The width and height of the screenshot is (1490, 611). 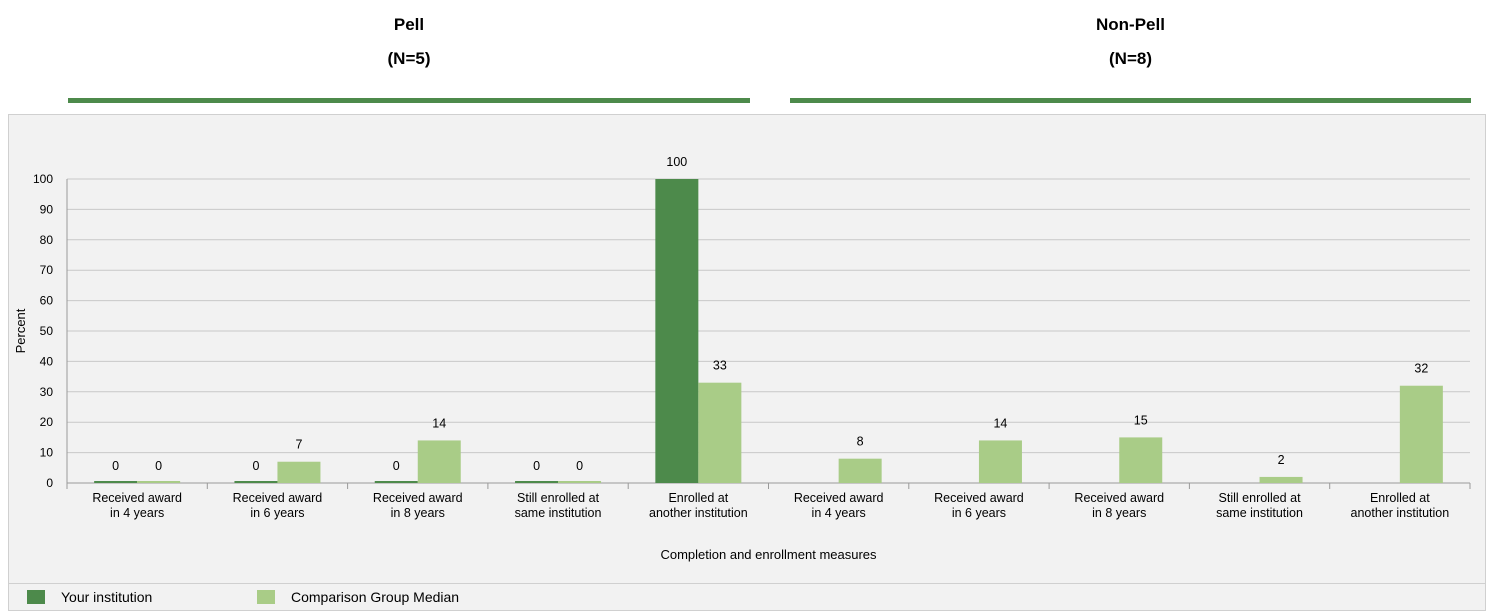 I want to click on legend-swatch-your-institution, so click(x=36, y=597).